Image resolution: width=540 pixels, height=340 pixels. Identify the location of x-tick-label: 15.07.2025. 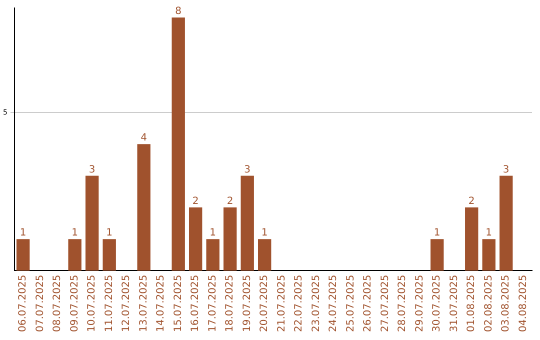
(178, 303).